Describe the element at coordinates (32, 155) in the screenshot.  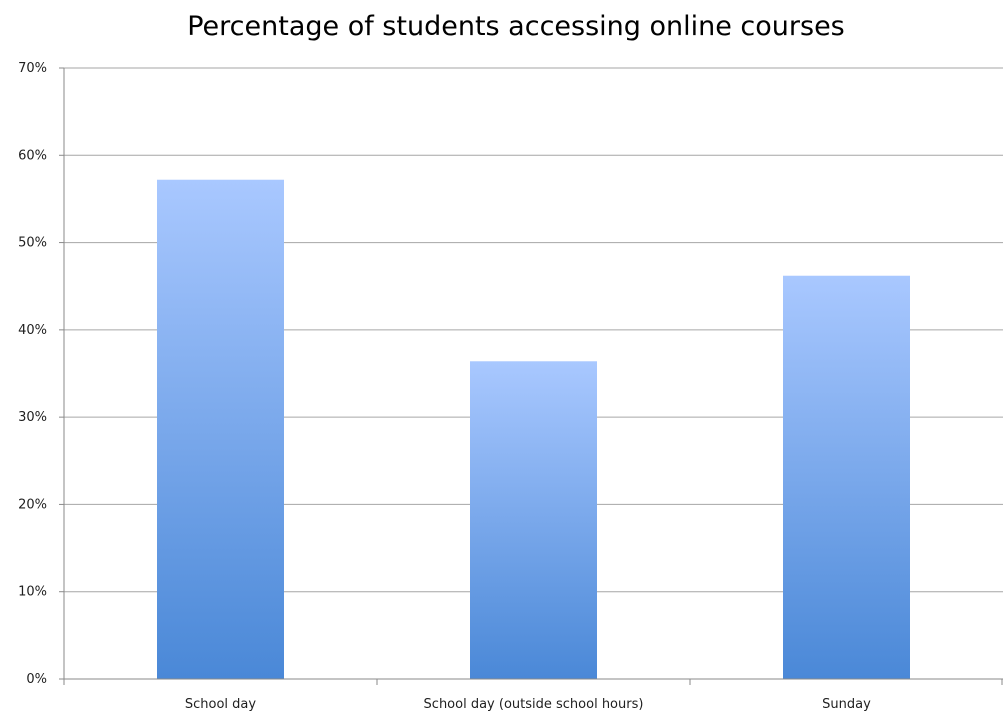
I see `y-tick-label: 60%` at that location.